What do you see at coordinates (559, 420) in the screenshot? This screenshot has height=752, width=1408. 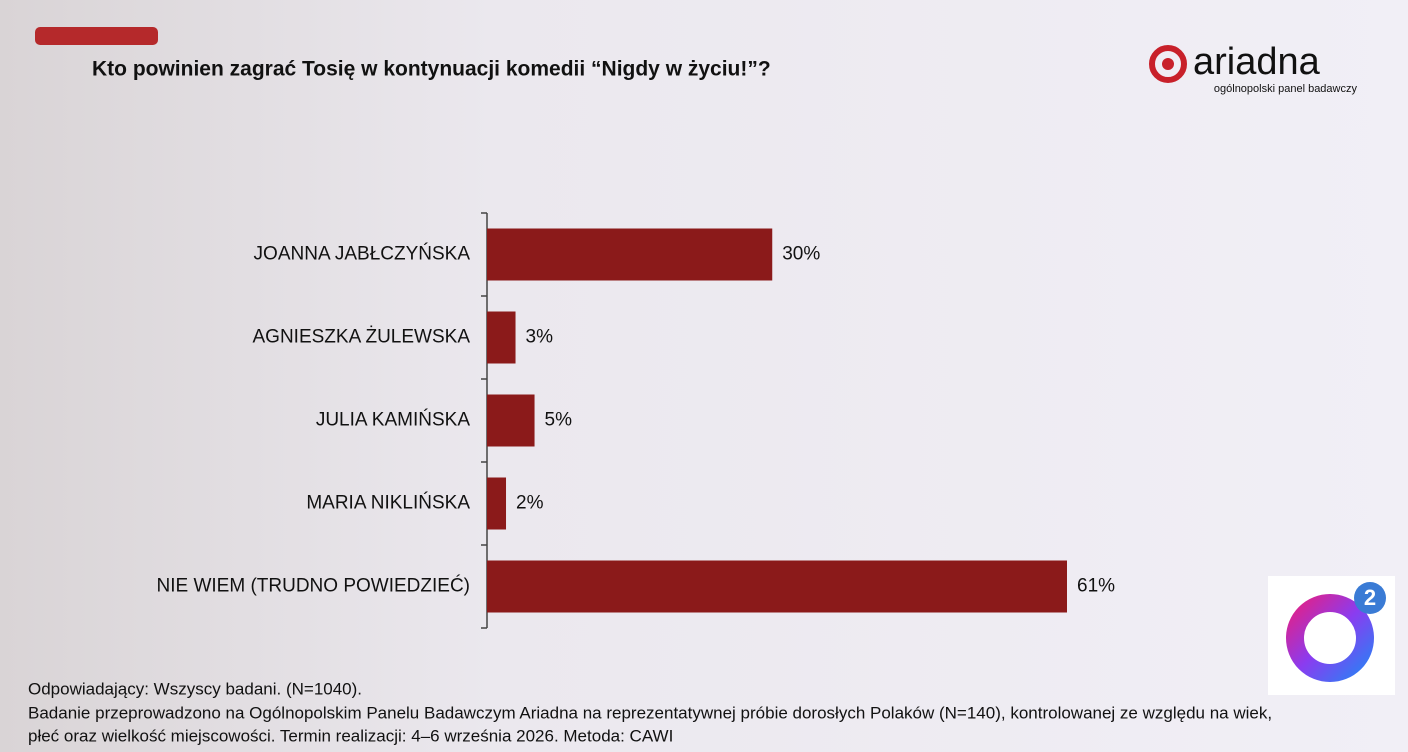 I see `value-label: 5%` at bounding box center [559, 420].